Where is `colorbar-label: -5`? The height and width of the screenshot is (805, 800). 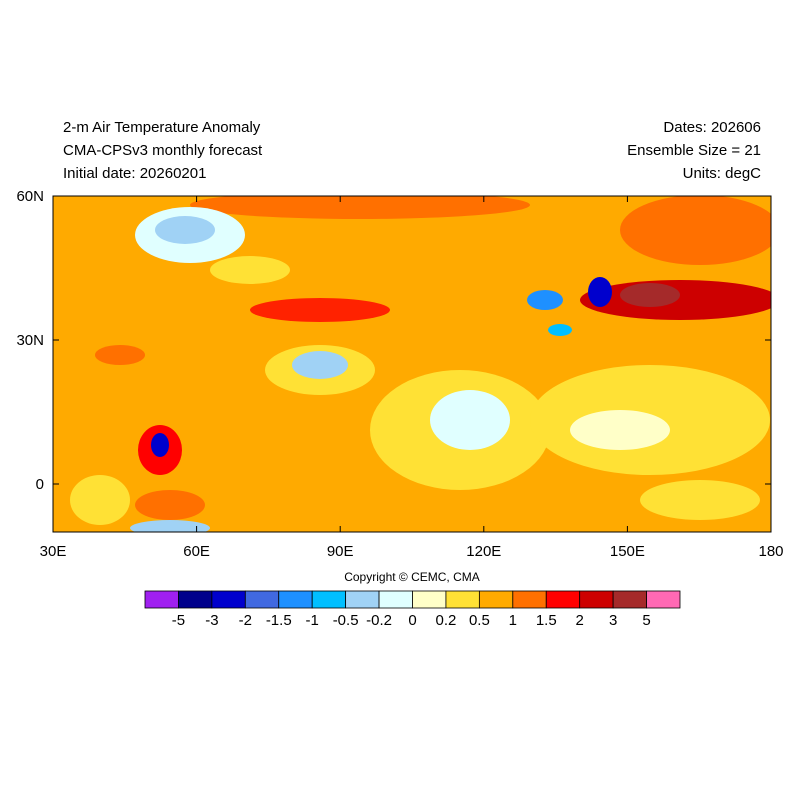
colorbar-label: -5 is located at coordinates (178, 620).